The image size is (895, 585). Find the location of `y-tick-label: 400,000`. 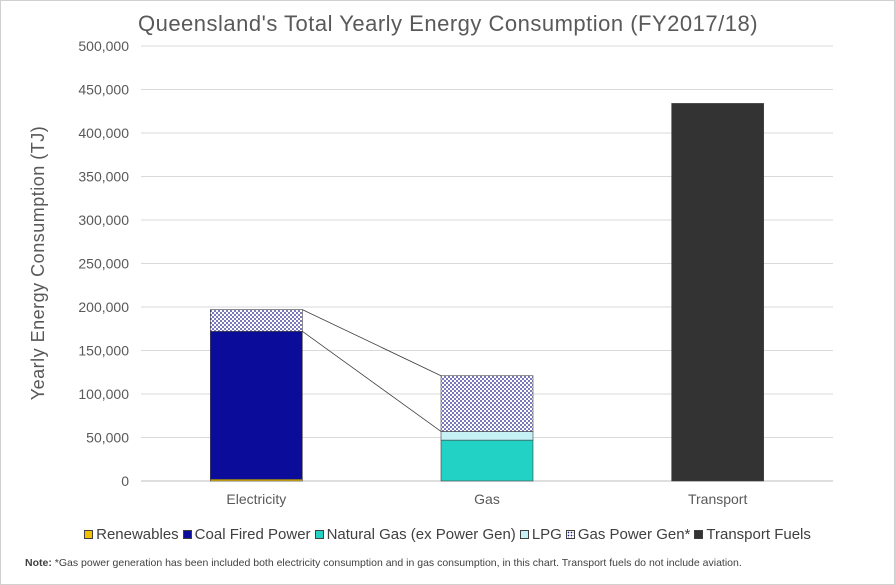

y-tick-label: 400,000 is located at coordinates (103, 133).